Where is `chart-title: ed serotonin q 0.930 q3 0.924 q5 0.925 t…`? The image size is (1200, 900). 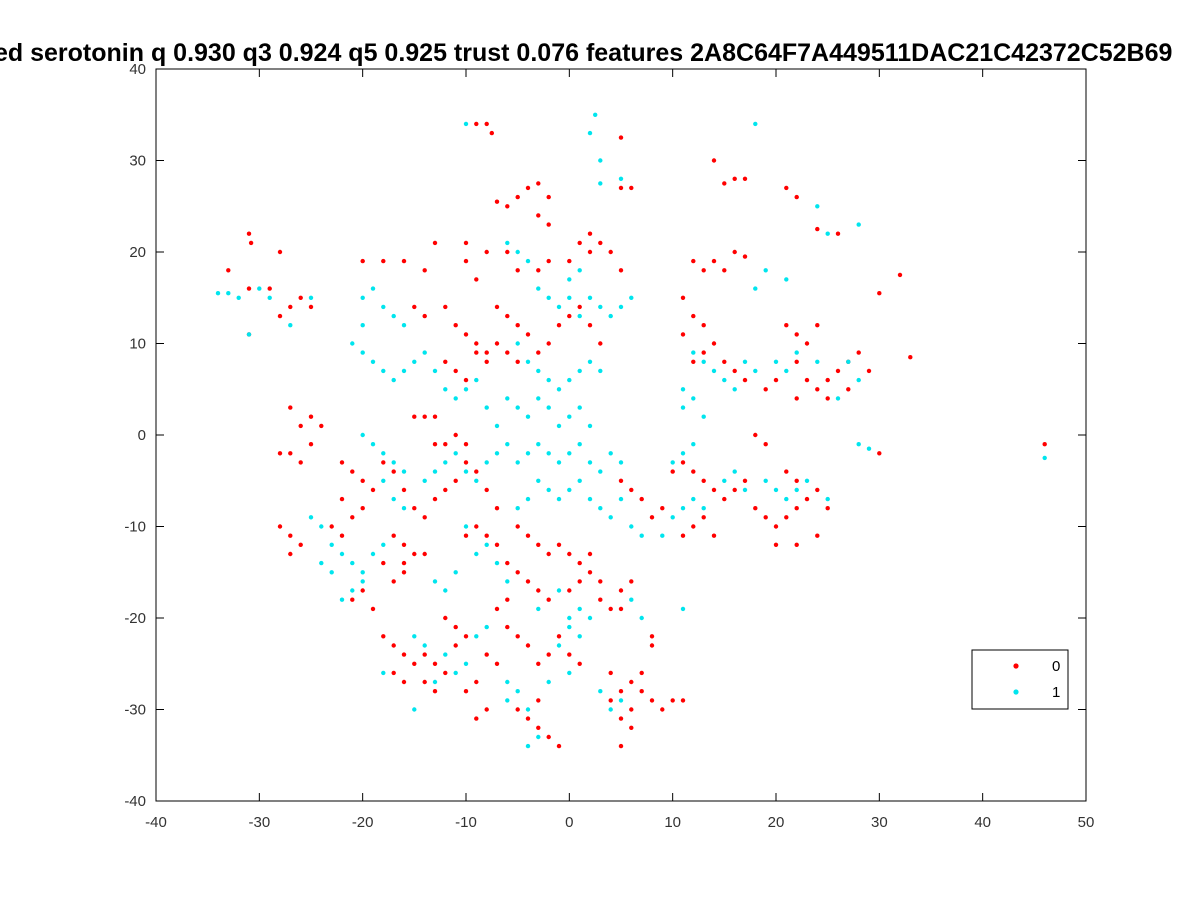 chart-title: ed serotonin q 0.930 q3 0.924 q5 0.925 t… is located at coordinates (600, 53).